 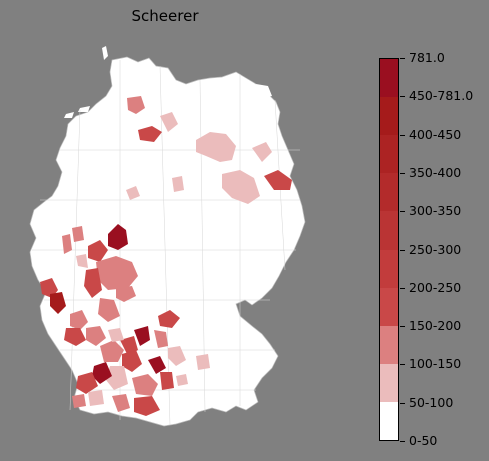 What do you see at coordinates (441, 96) in the screenshot?
I see `legend-tick-label: 450-781.0` at bounding box center [441, 96].